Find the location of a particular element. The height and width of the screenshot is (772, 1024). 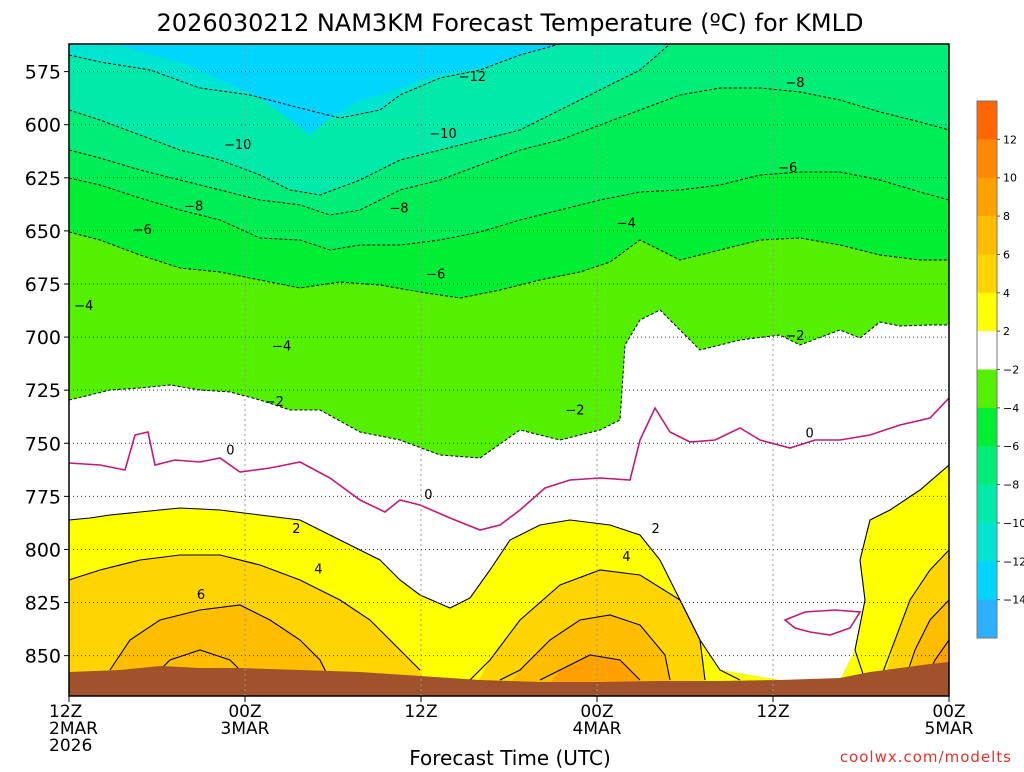

y-tick-label: 725 is located at coordinates (43, 391).